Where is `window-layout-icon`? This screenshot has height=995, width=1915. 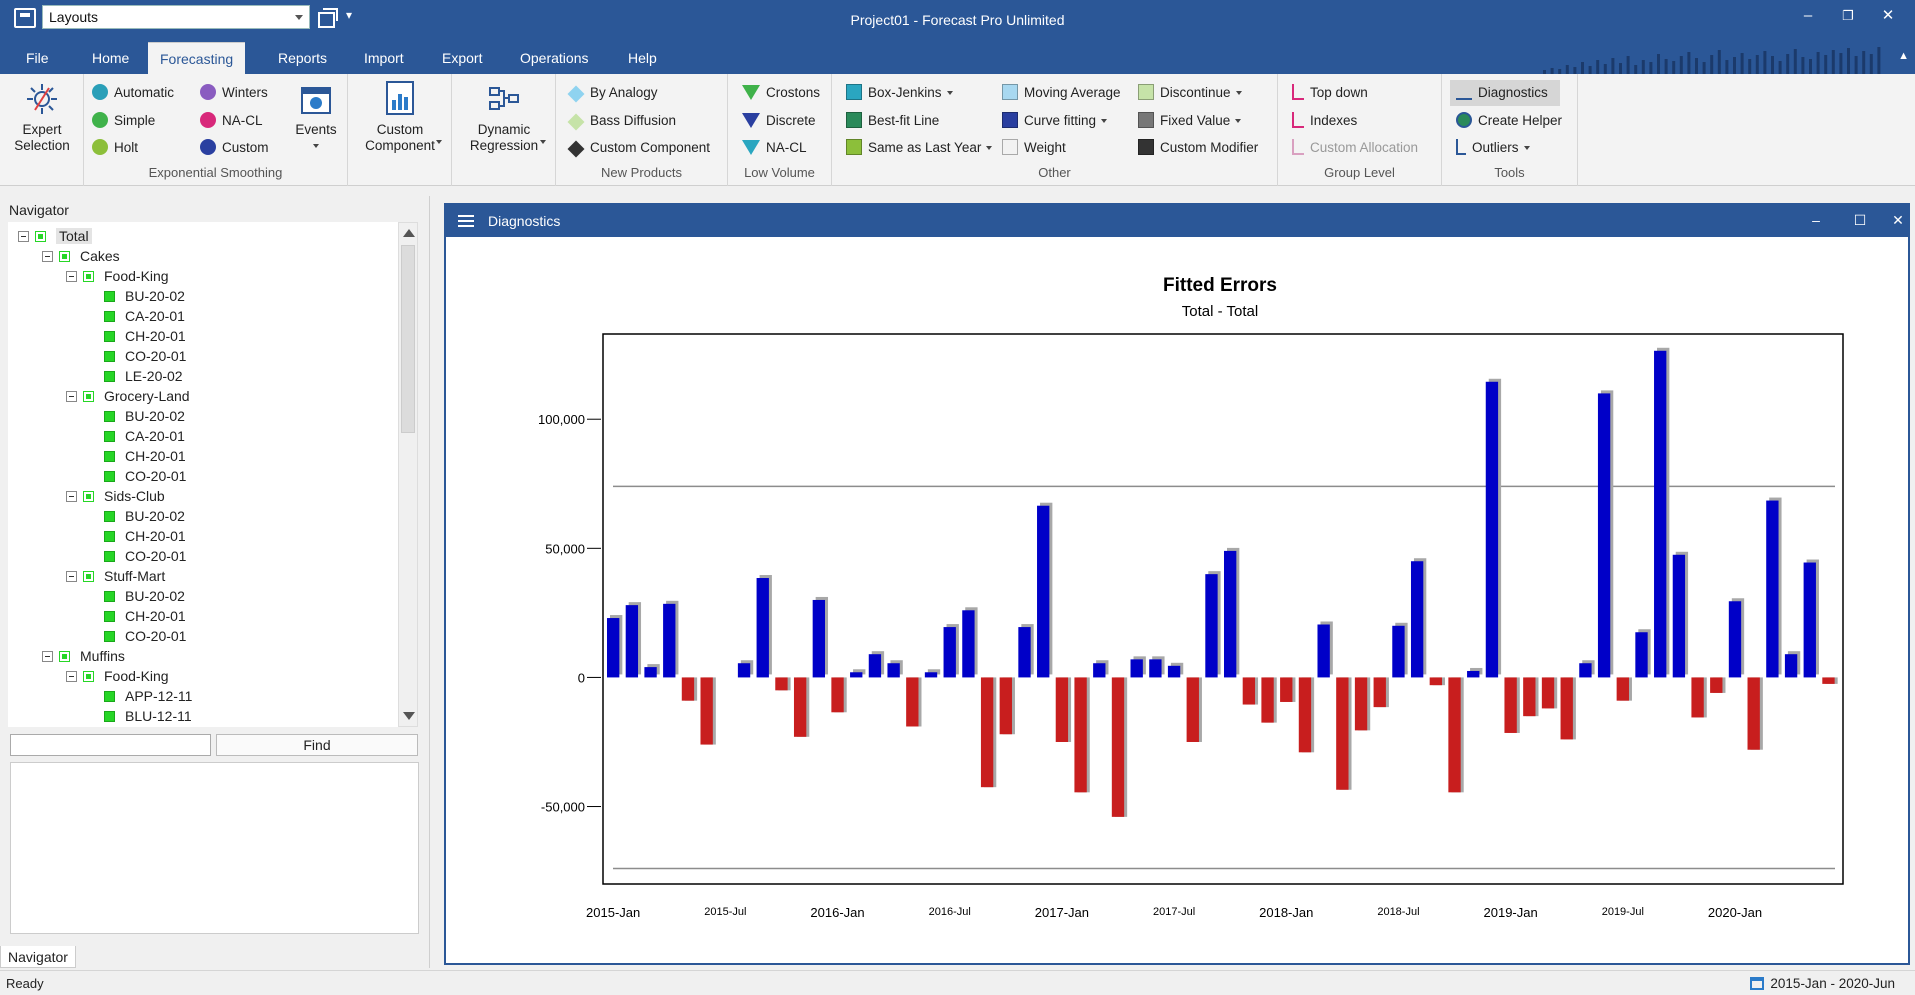
window-layout-icon is located at coordinates (328, 18).